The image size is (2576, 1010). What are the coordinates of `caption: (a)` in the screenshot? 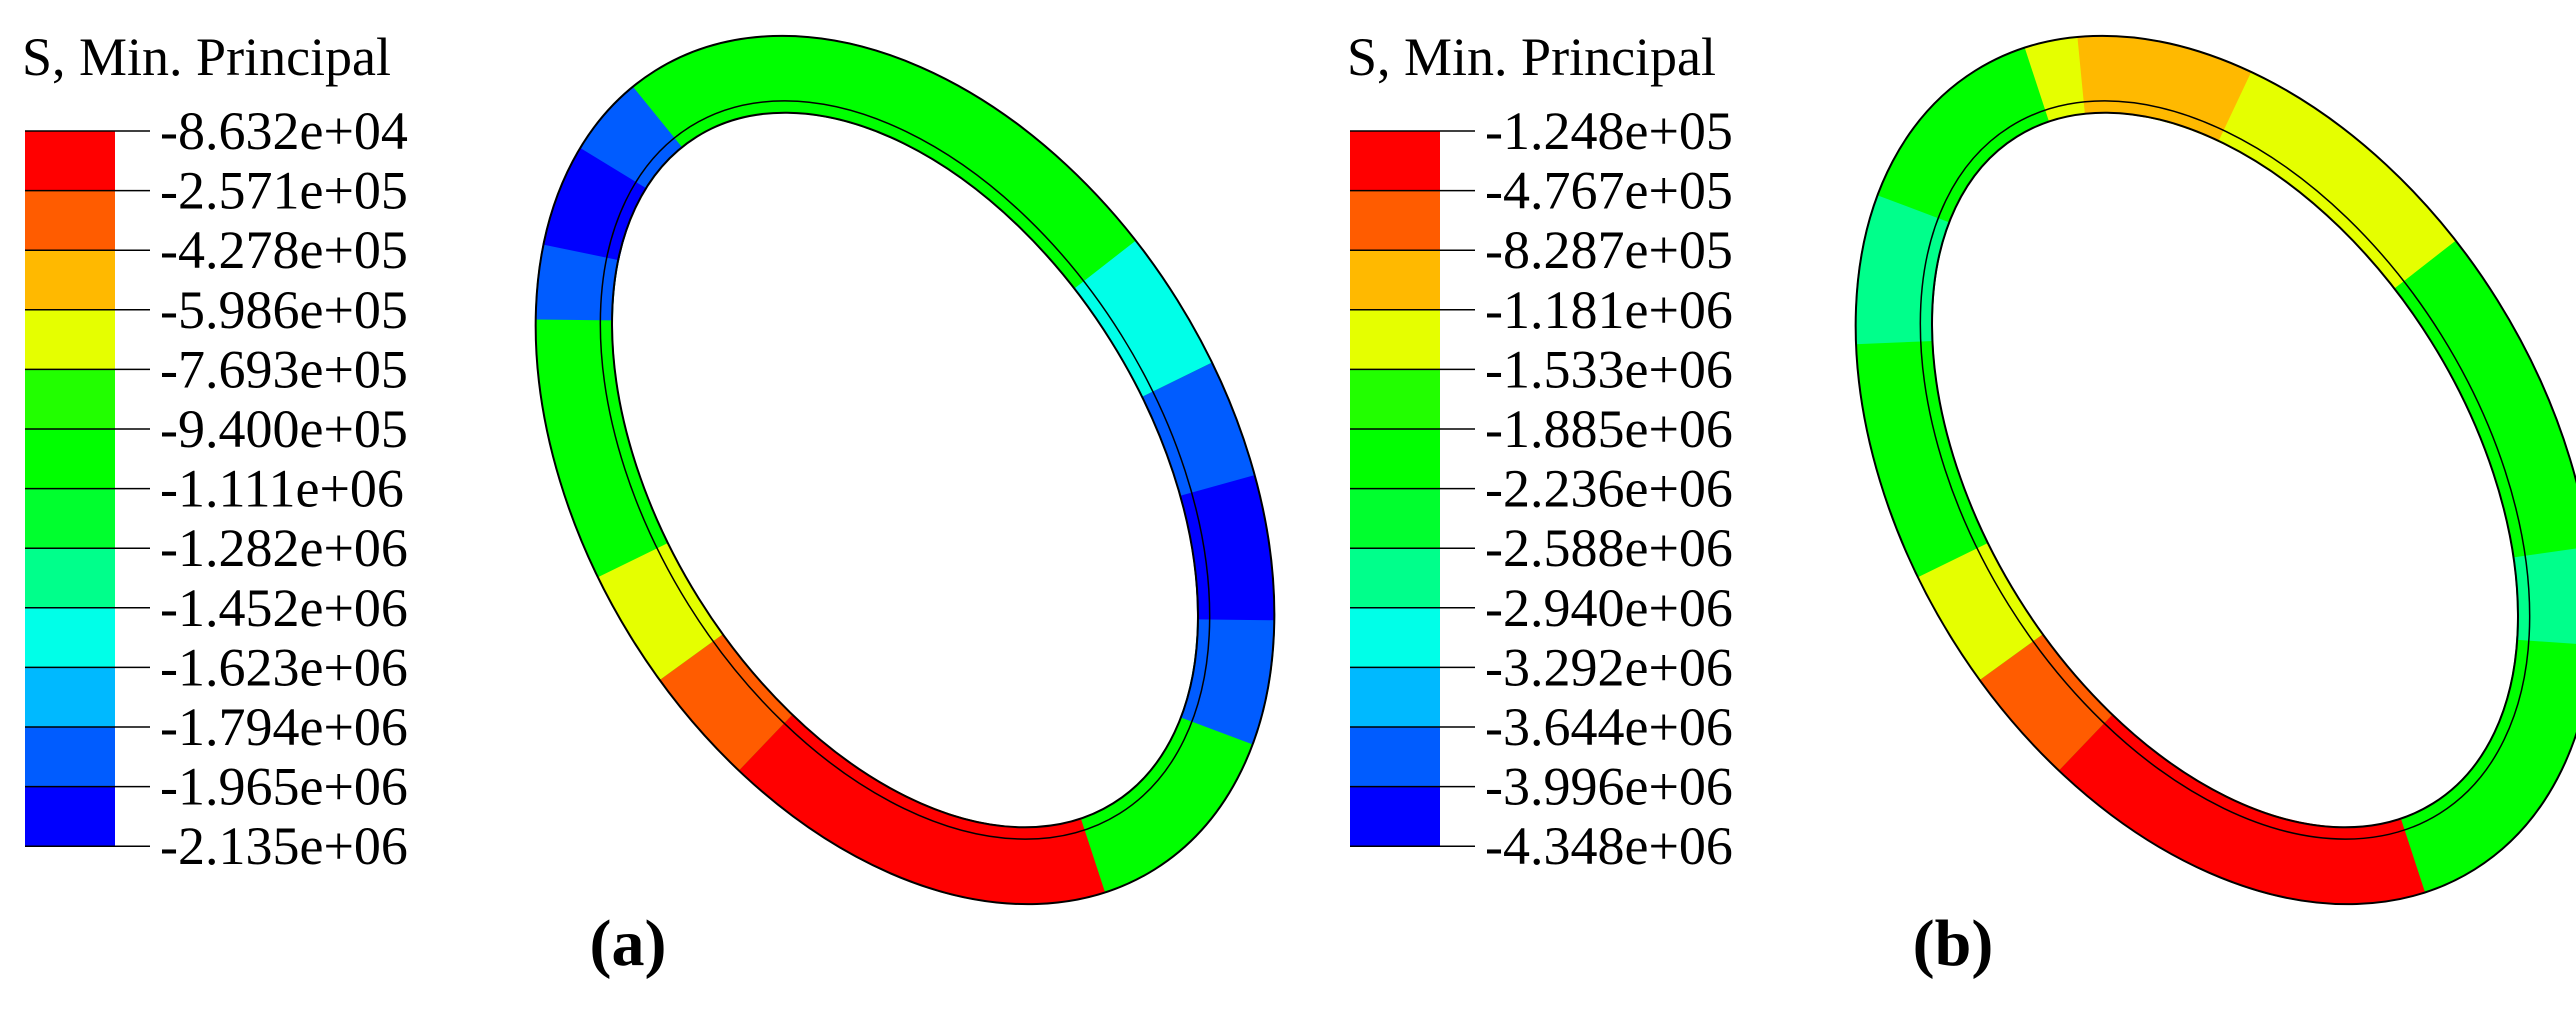 It's located at (628, 943).